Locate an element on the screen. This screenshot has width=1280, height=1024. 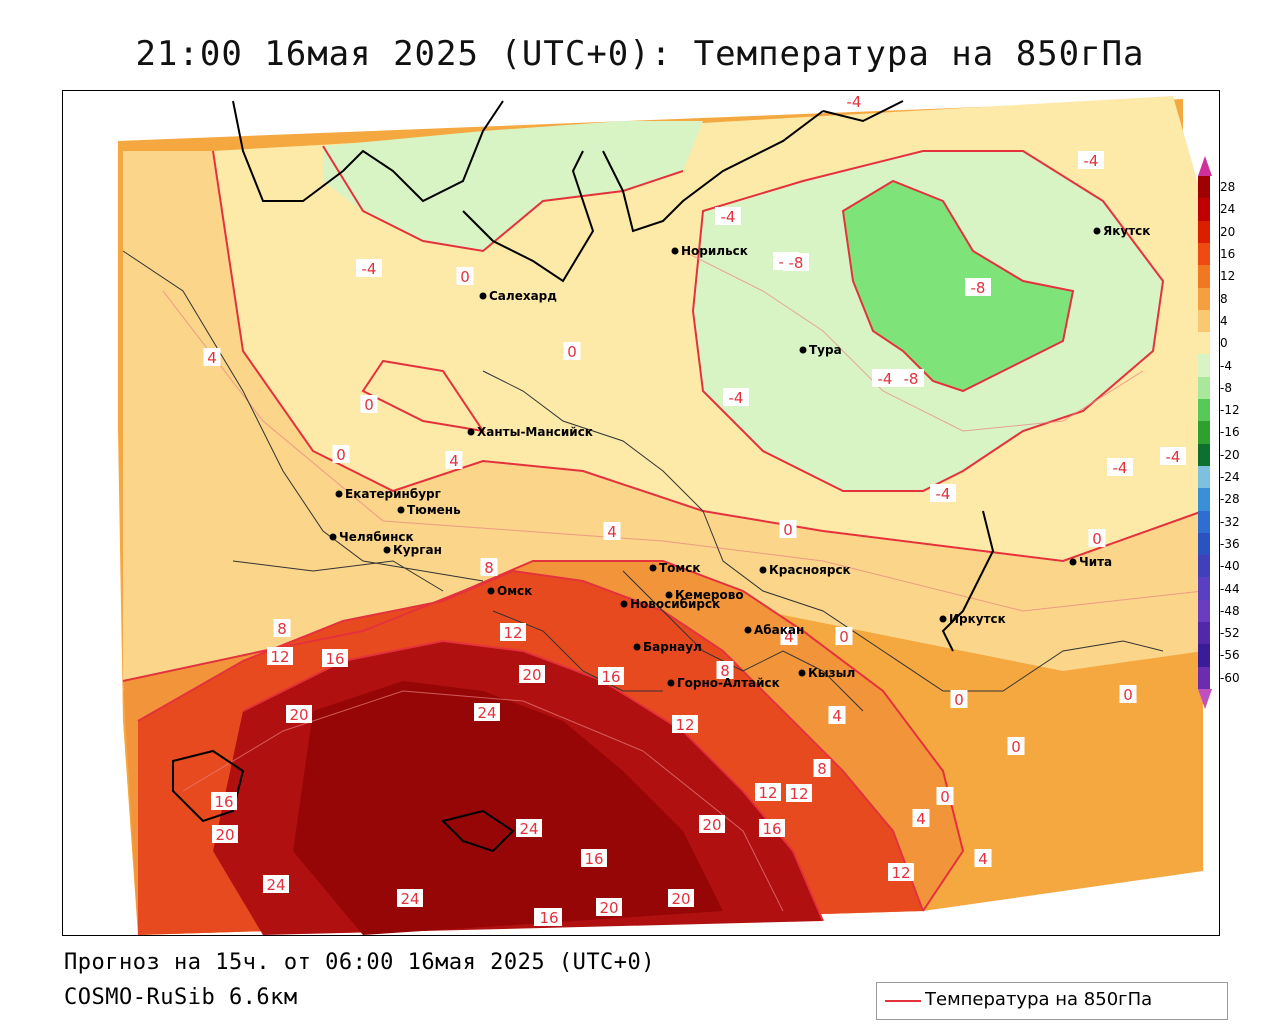
colorbar-tick-label: -52 is located at coordinates (1230, 633).